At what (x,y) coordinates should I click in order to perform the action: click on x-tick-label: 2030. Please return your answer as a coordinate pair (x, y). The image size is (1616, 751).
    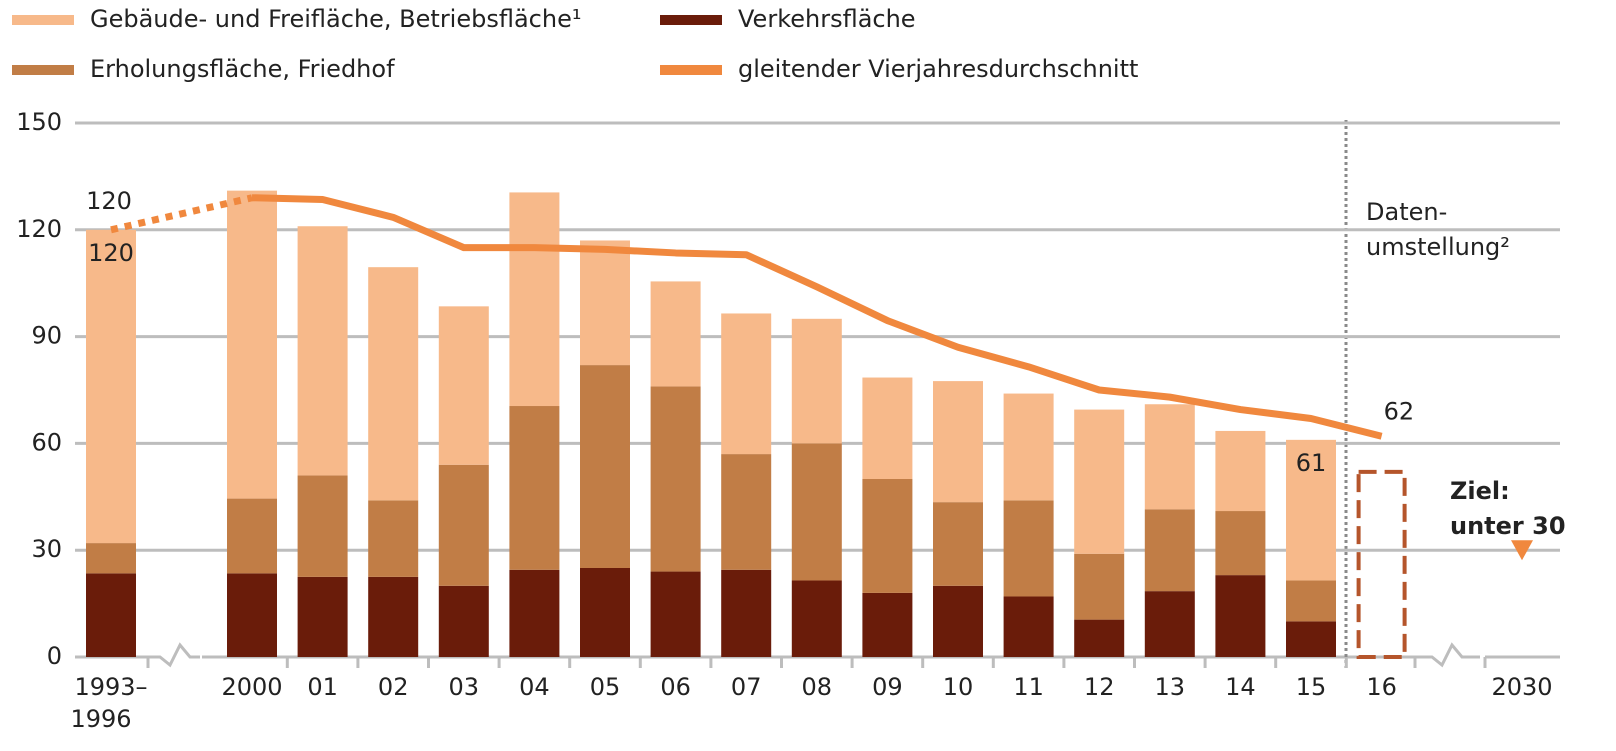
    Looking at the image, I should click on (1521, 687).